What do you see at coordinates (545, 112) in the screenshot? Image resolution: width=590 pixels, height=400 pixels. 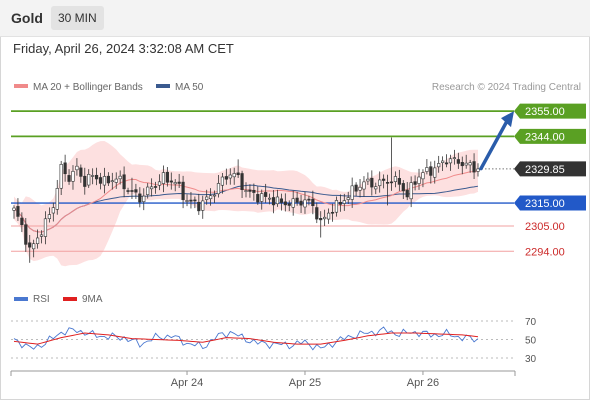 I see `level-label-2355.00: 2355.00` at bounding box center [545, 112].